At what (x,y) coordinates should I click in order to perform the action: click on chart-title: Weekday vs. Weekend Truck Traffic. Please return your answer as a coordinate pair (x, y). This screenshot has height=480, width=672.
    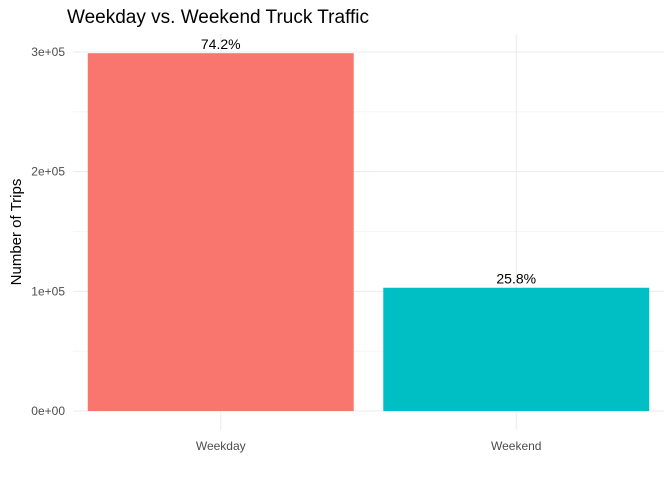
    Looking at the image, I should click on (218, 17).